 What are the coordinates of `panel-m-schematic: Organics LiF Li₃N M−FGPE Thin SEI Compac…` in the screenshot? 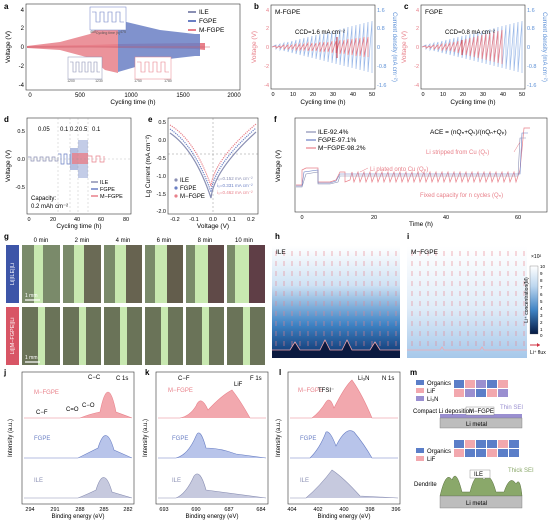 It's located at (473, 444).